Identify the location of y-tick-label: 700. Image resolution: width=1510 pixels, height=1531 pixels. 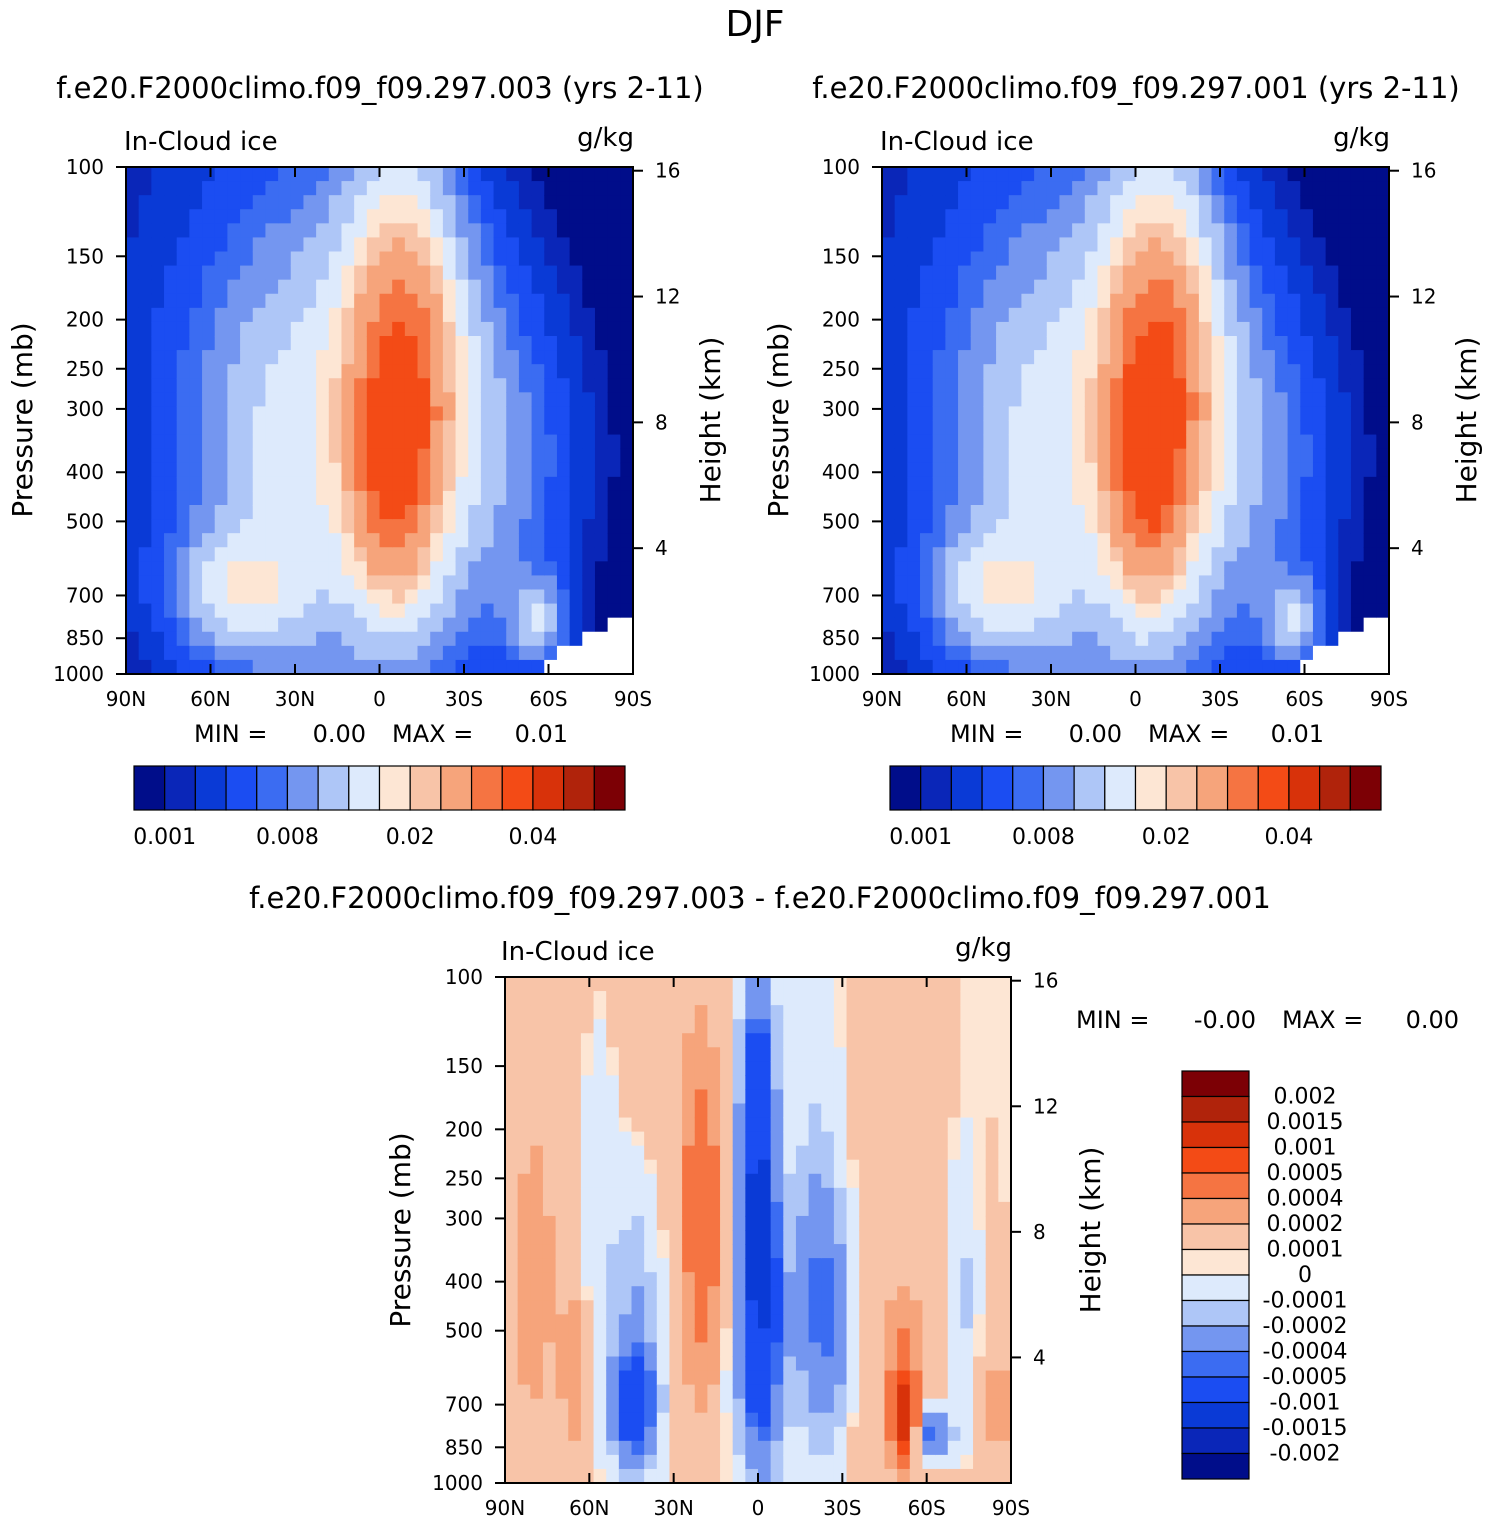
(85, 595).